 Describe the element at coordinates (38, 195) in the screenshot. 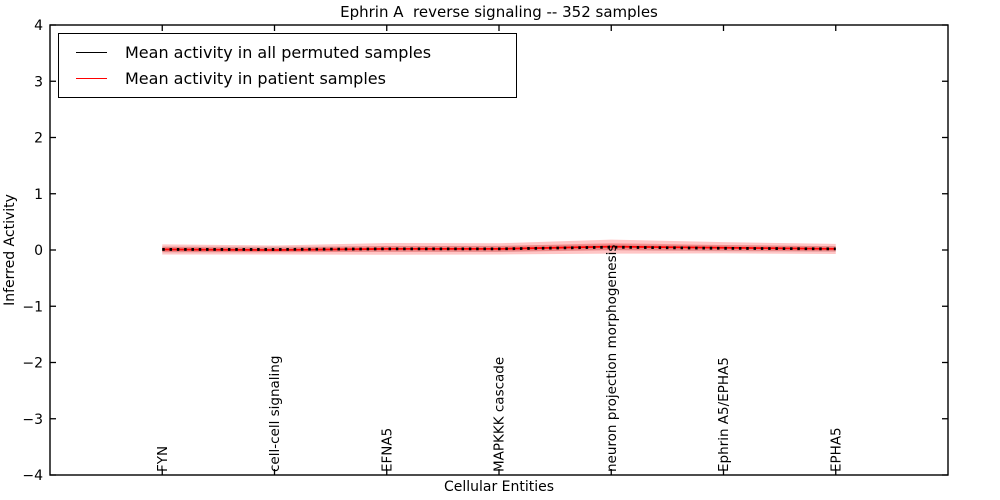

I see `y-tick-label: 1` at that location.